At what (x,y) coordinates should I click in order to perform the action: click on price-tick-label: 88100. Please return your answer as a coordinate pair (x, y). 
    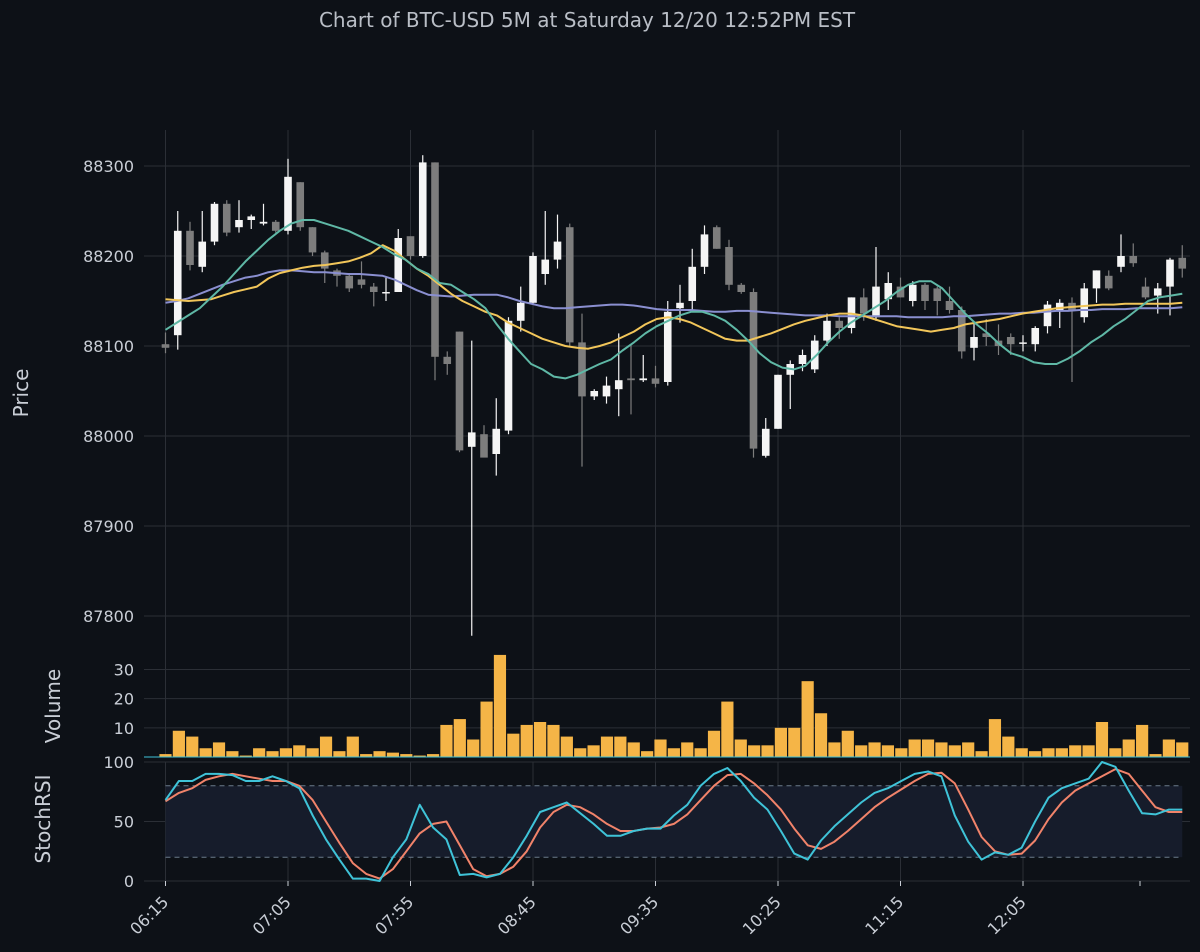
    Looking at the image, I should click on (108, 346).